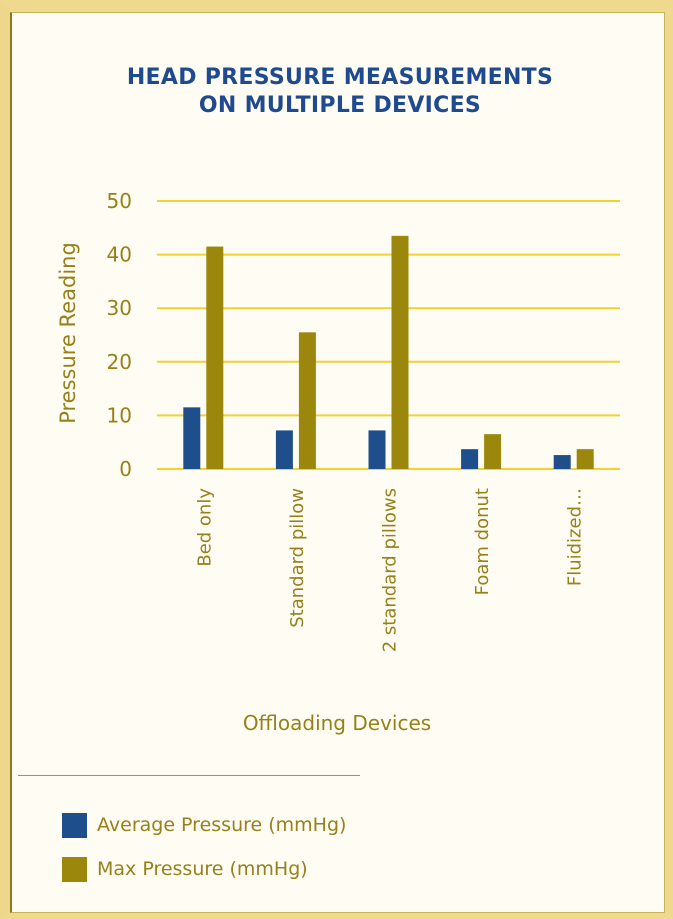  I want to click on legend-label-max: Max Pressure (mmHg), so click(202, 869).